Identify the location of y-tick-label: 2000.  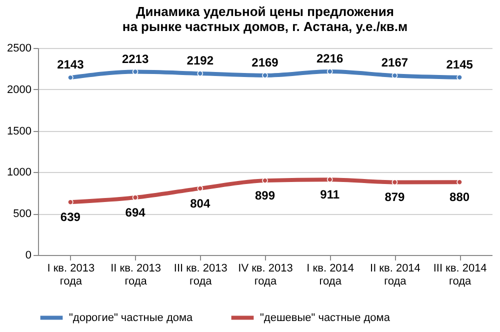
(19, 90).